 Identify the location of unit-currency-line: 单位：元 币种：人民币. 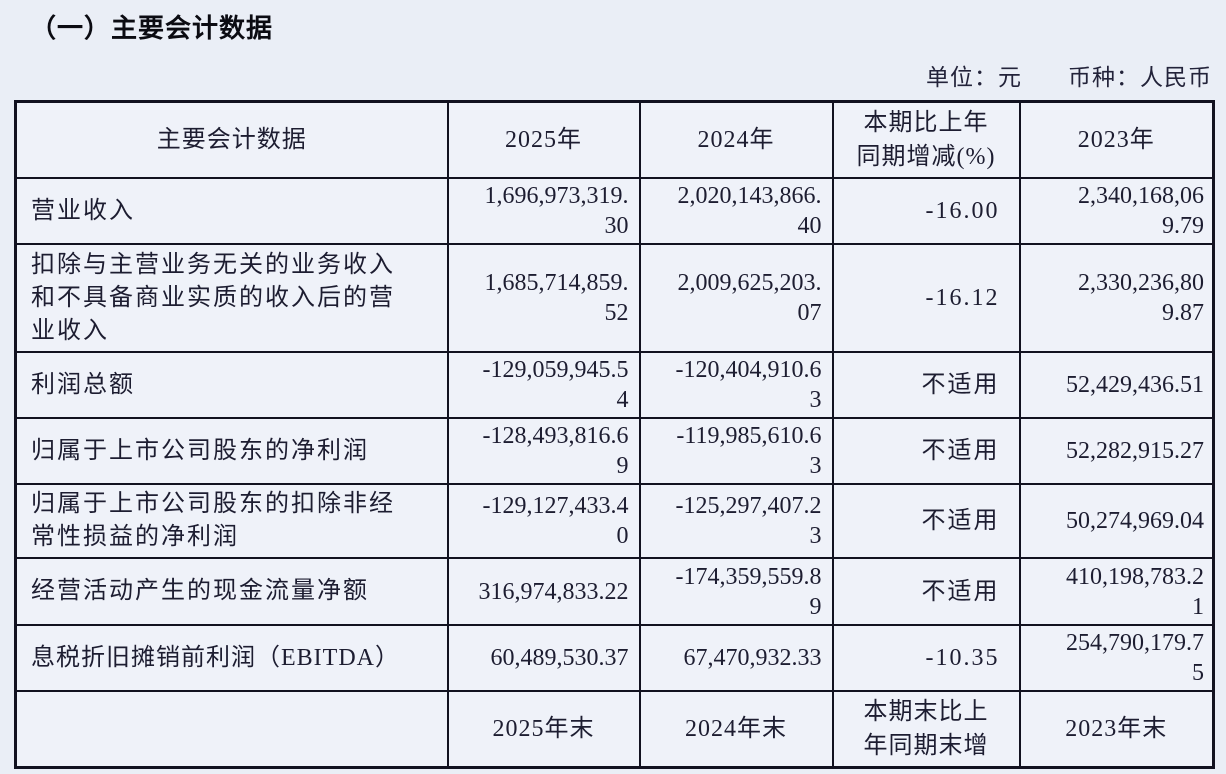
(1069, 75).